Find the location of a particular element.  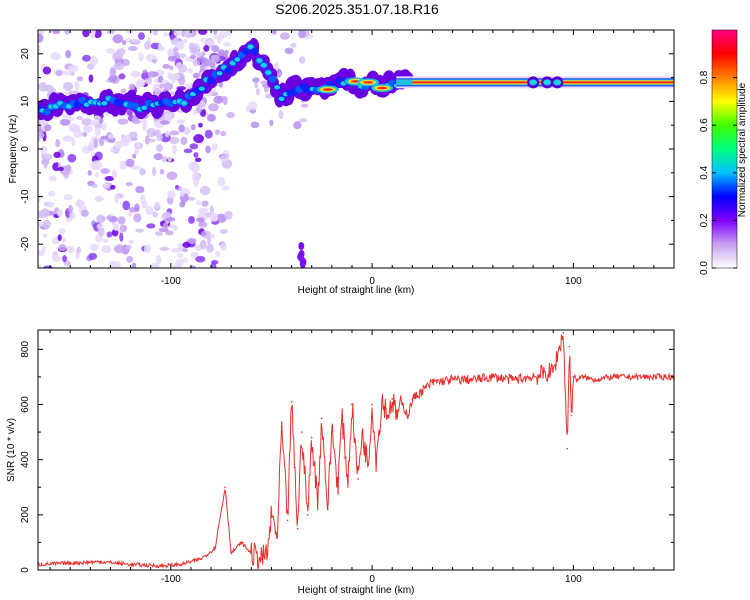

snr-x-axis-label: Height of straight line (km) is located at coordinates (356, 590).